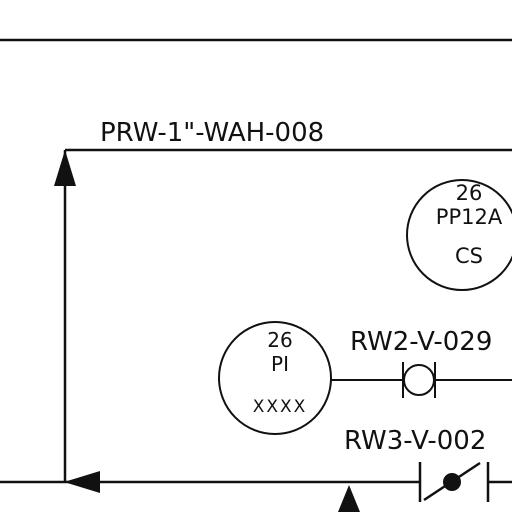 Image resolution: width=512 pixels, height=517 pixels. Describe the element at coordinates (65, 168) in the screenshot. I see `flow-arrow-up` at that location.